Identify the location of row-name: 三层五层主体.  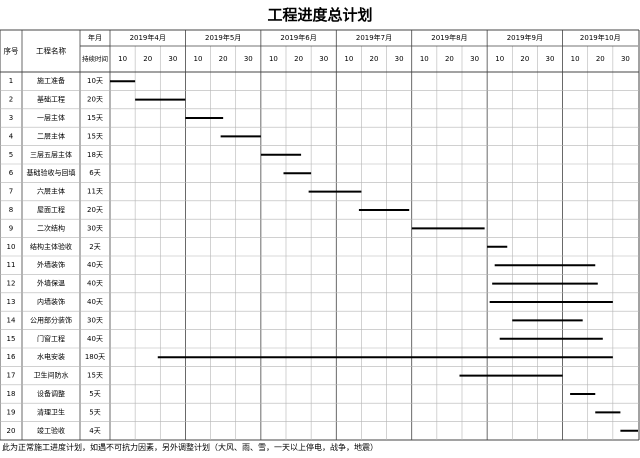
(51, 154).